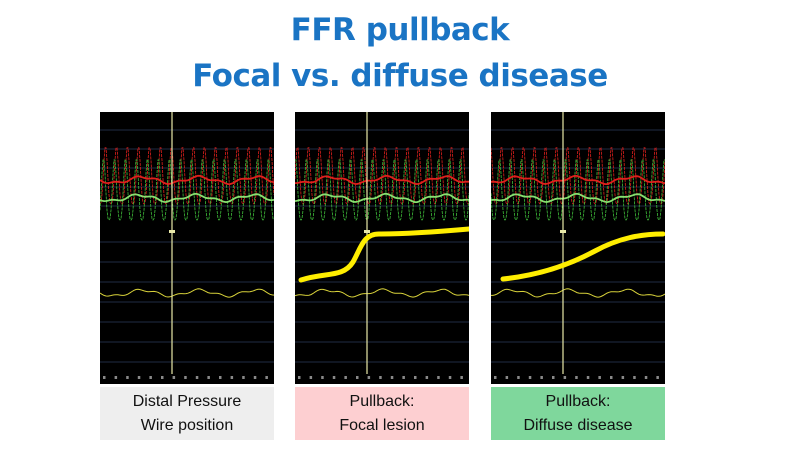  I want to click on caption-line-2: Focal lesion, so click(382, 425).